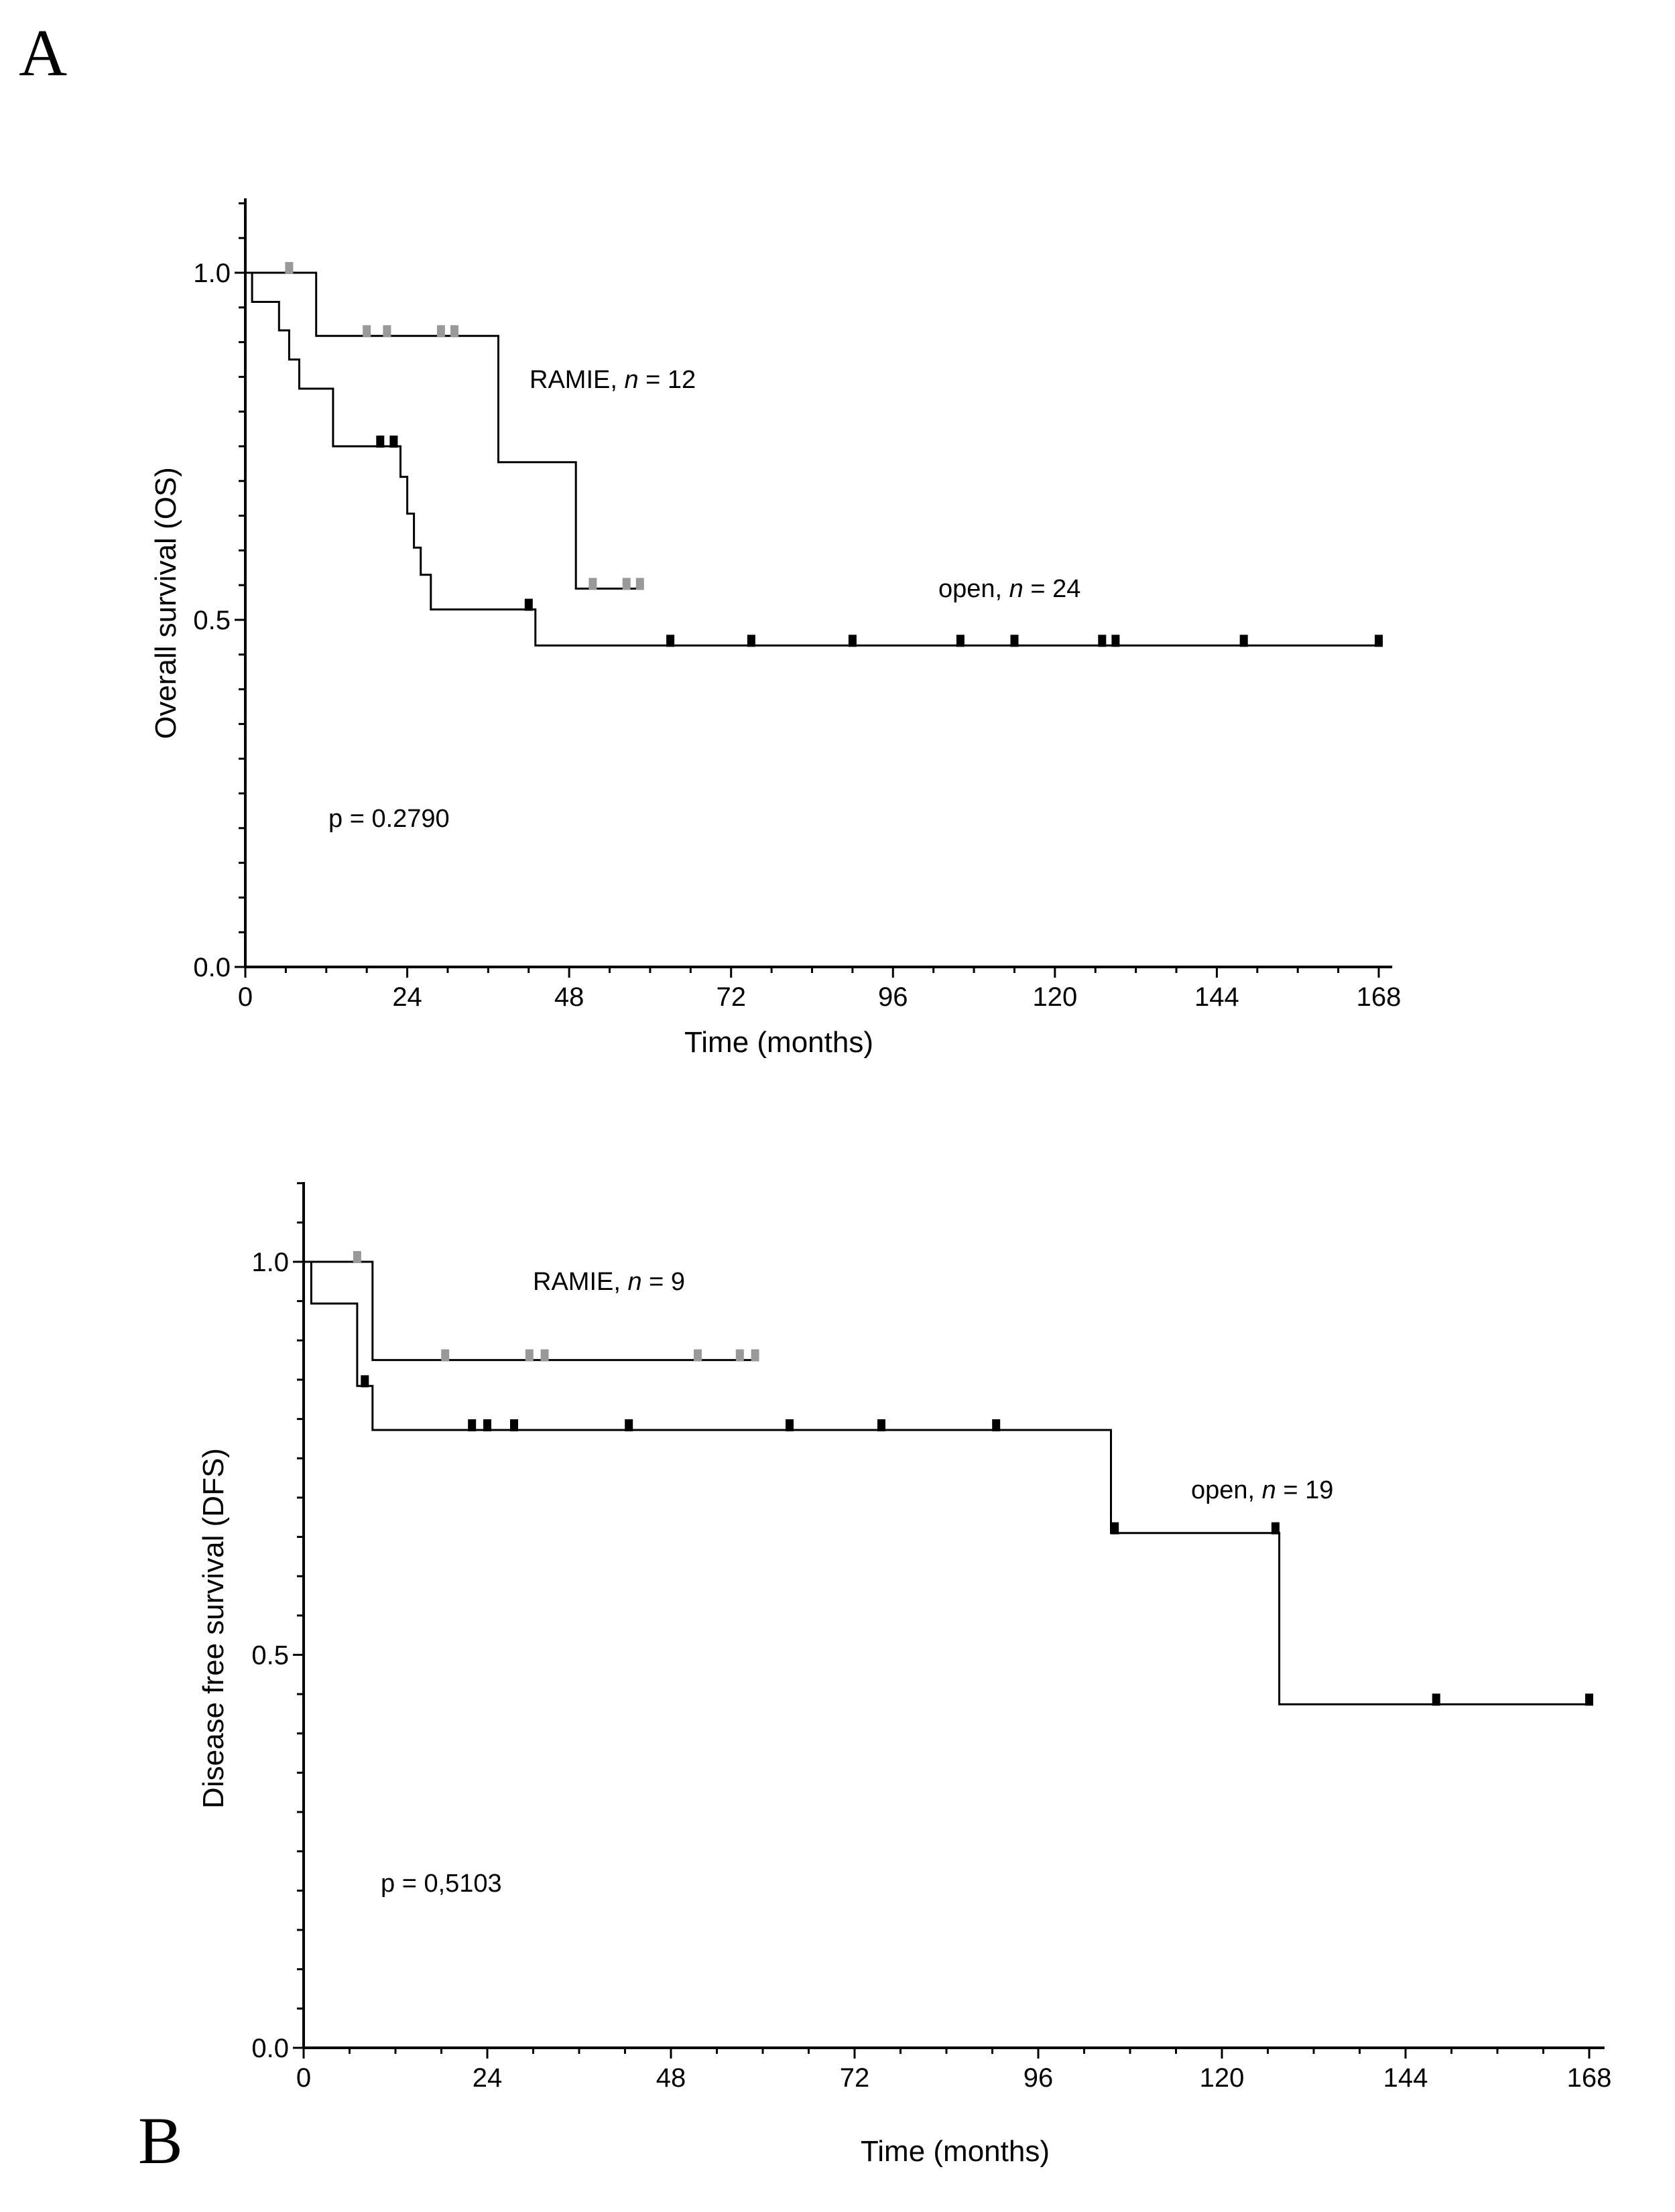 The height and width of the screenshot is (2212, 1675). I want to click on x-axis-title-a: Time (months), so click(779, 1042).